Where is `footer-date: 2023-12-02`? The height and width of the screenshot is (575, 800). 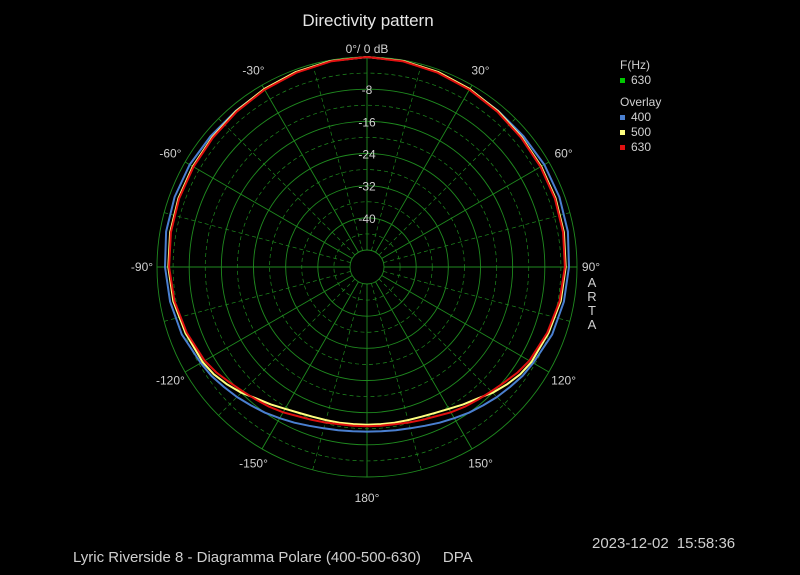
footer-date: 2023-12-02 is located at coordinates (630, 543).